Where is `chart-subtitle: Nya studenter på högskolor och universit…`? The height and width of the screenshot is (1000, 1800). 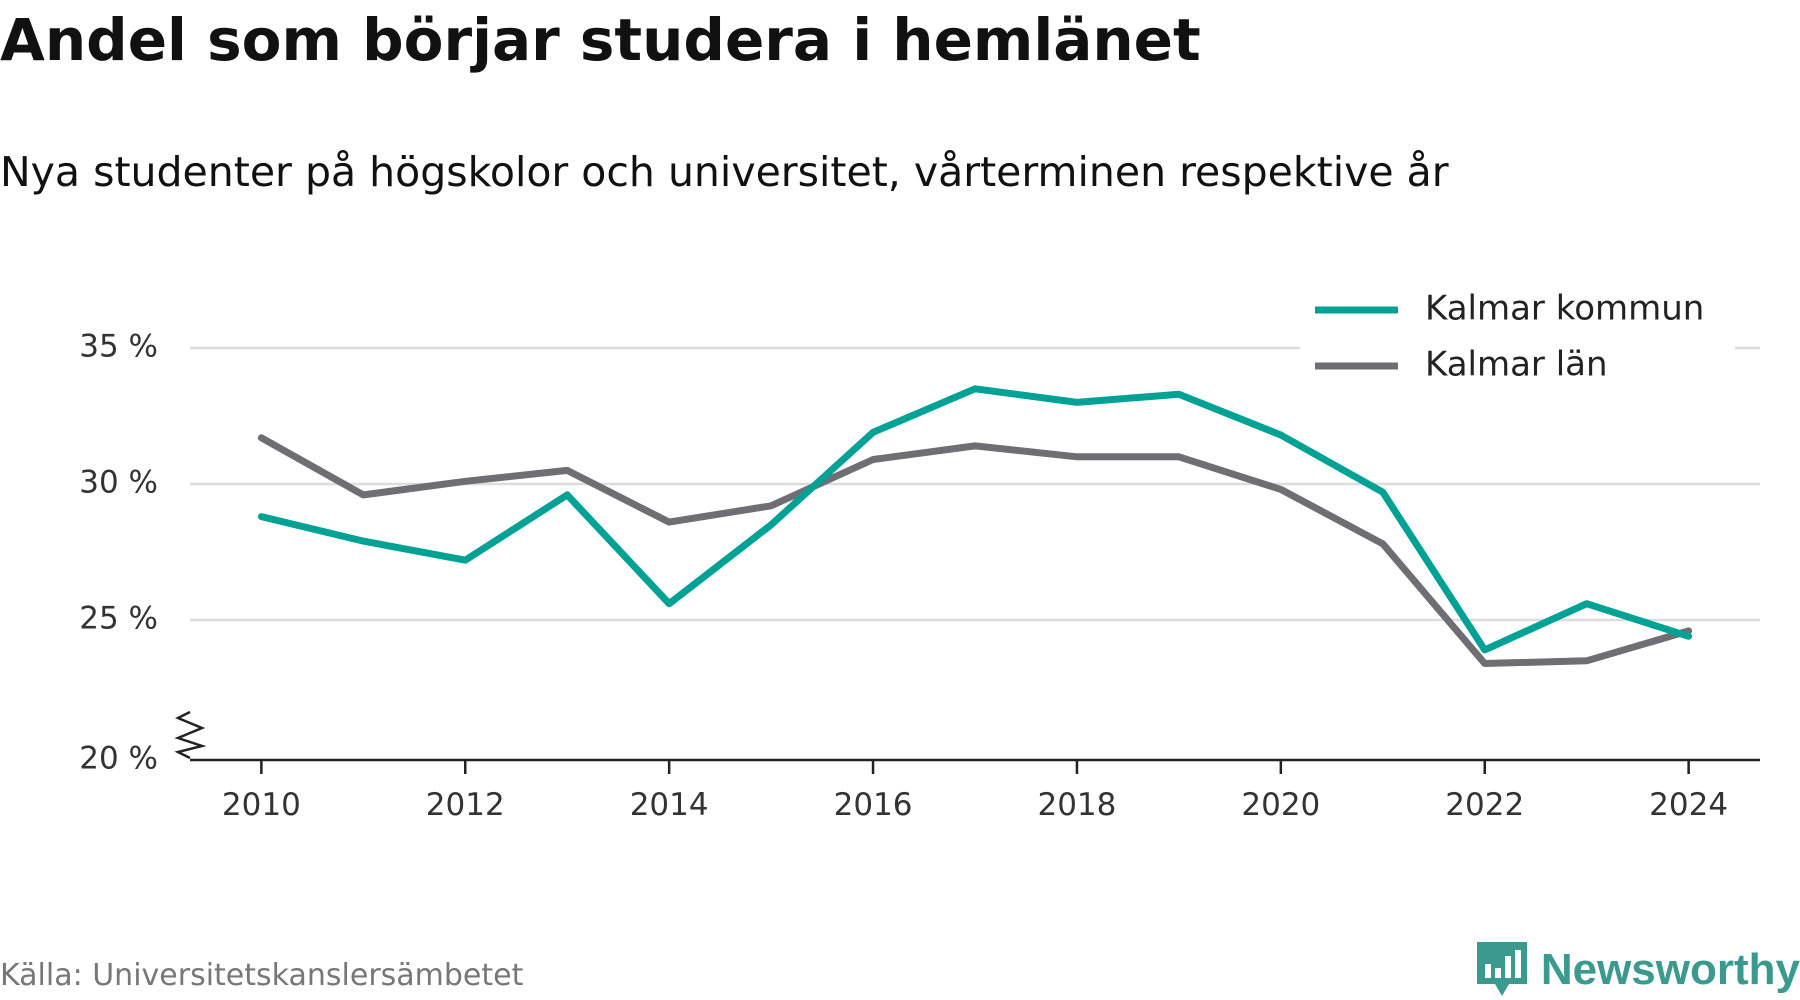 chart-subtitle: Nya studenter på högskolor och universit… is located at coordinates (724, 172).